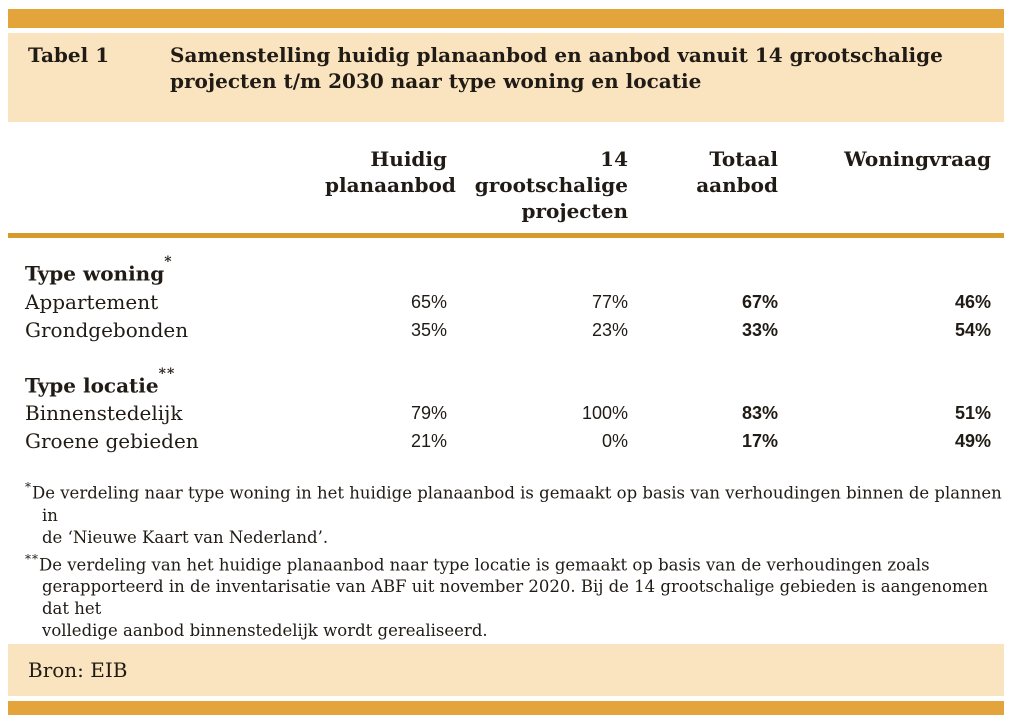 This screenshot has width=1012, height=715. What do you see at coordinates (428, 413) in the screenshot?
I see `cell-value: 79%` at bounding box center [428, 413].